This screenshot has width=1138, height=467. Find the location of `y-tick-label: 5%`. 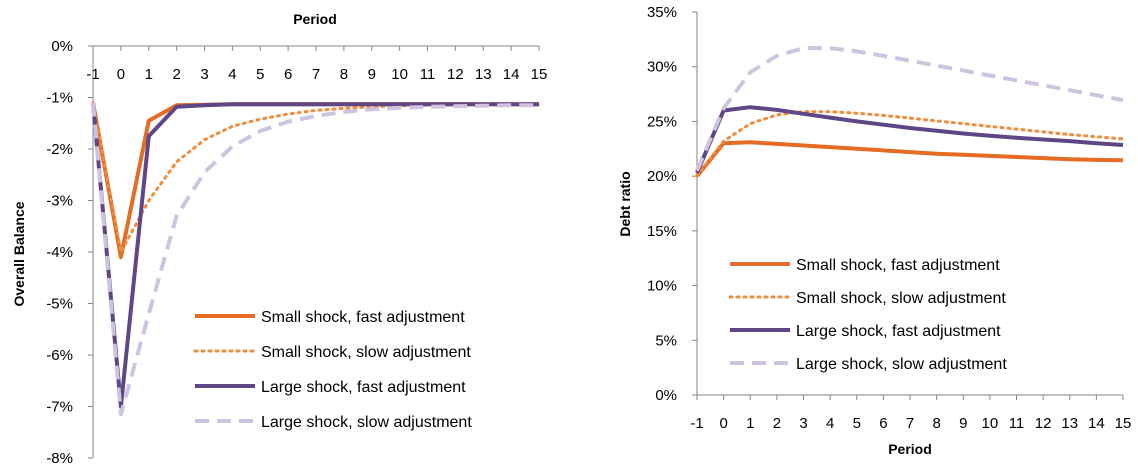

y-tick-label: 5% is located at coordinates (666, 340).